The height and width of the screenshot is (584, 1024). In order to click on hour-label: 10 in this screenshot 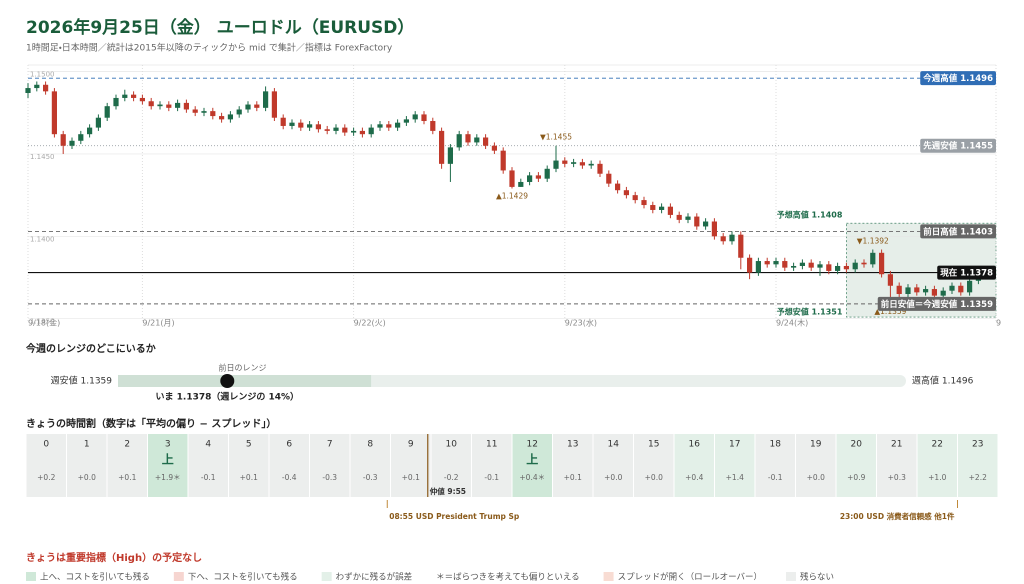, I will do `click(452, 445)`.